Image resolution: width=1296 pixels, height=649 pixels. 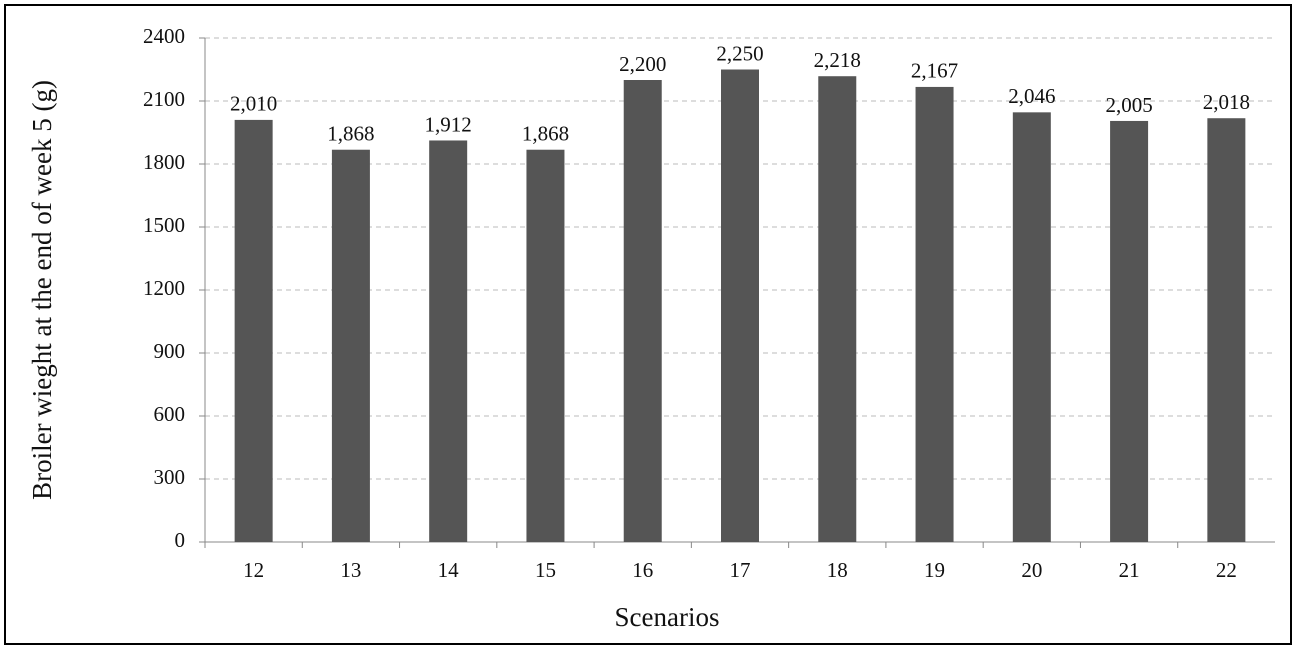 I want to click on x-tick-label: 20, so click(x=1031, y=570).